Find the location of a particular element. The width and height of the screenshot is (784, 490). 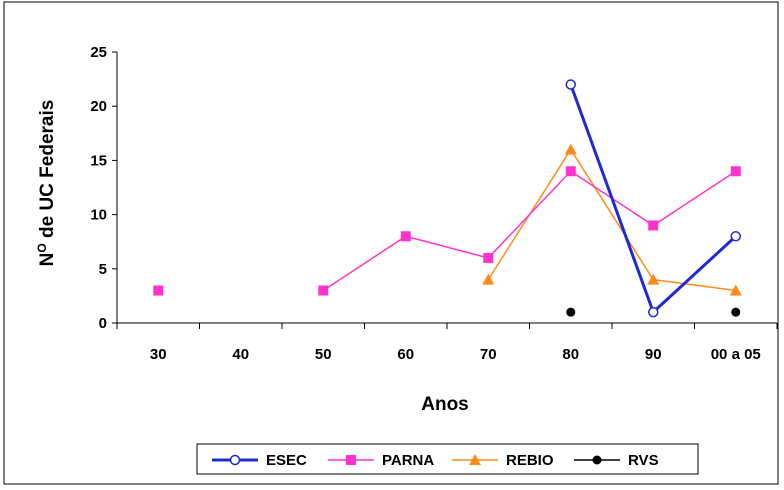

legend-marker-rvs is located at coordinates (597, 460).